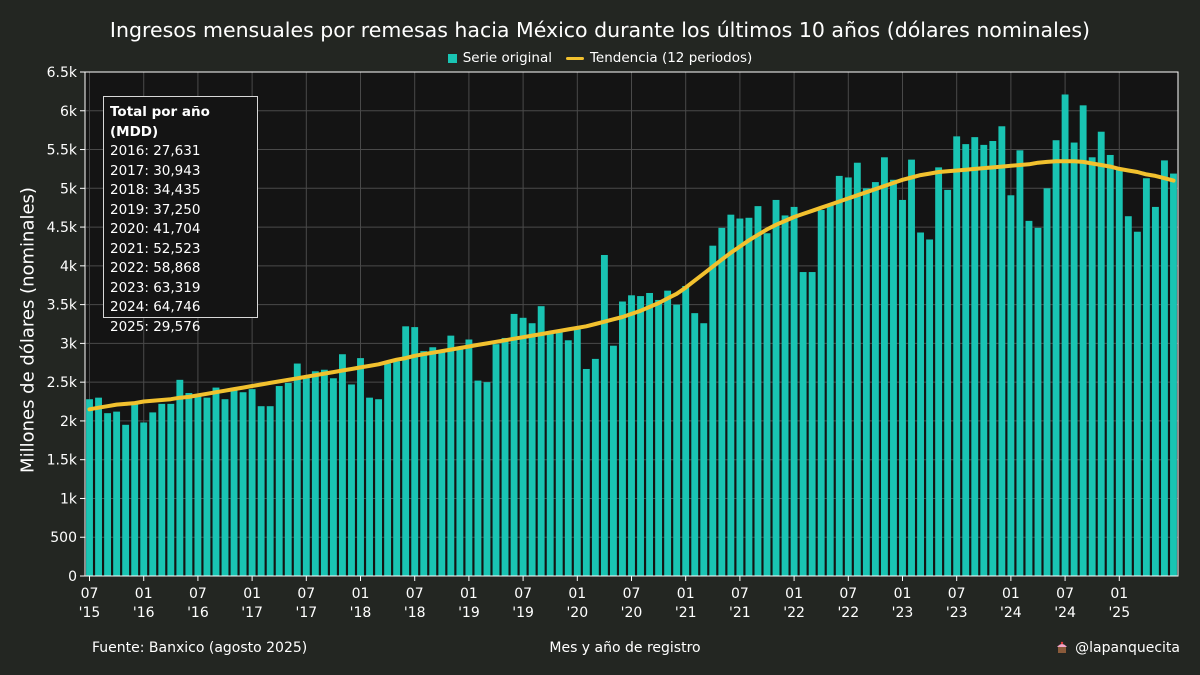 The width and height of the screenshot is (1200, 675). Describe the element at coordinates (155, 307) in the screenshot. I see `annual-total-line: 2024: 64,746` at that location.